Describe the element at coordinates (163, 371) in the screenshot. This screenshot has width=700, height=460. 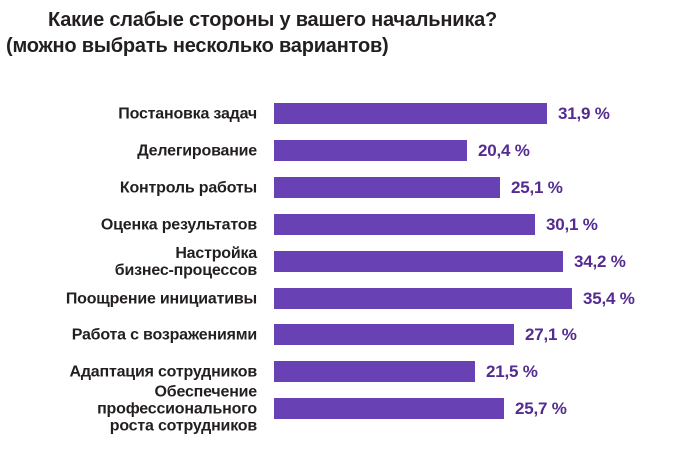
I see `category-label: Адаптация сотрудников` at that location.